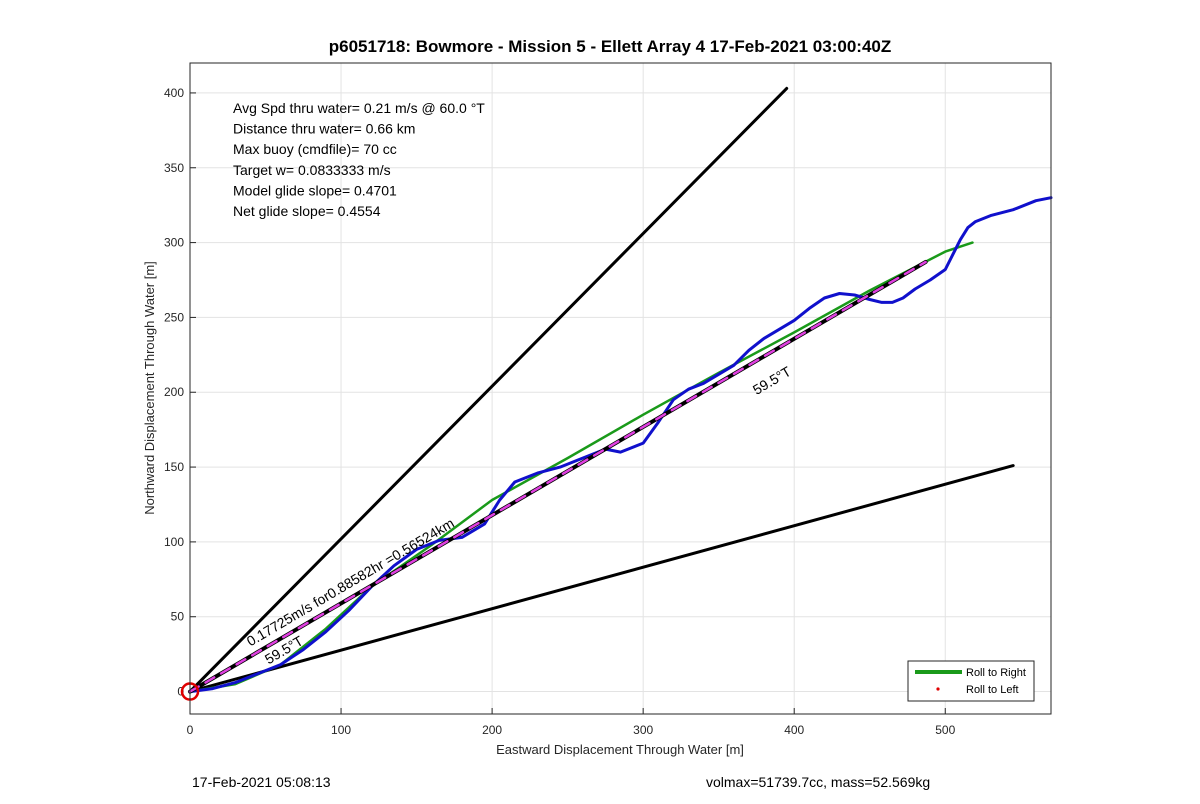 The image size is (1200, 804). What do you see at coordinates (992, 690) in the screenshot?
I see `legend-roll-left-label: Roll to Left` at bounding box center [992, 690].